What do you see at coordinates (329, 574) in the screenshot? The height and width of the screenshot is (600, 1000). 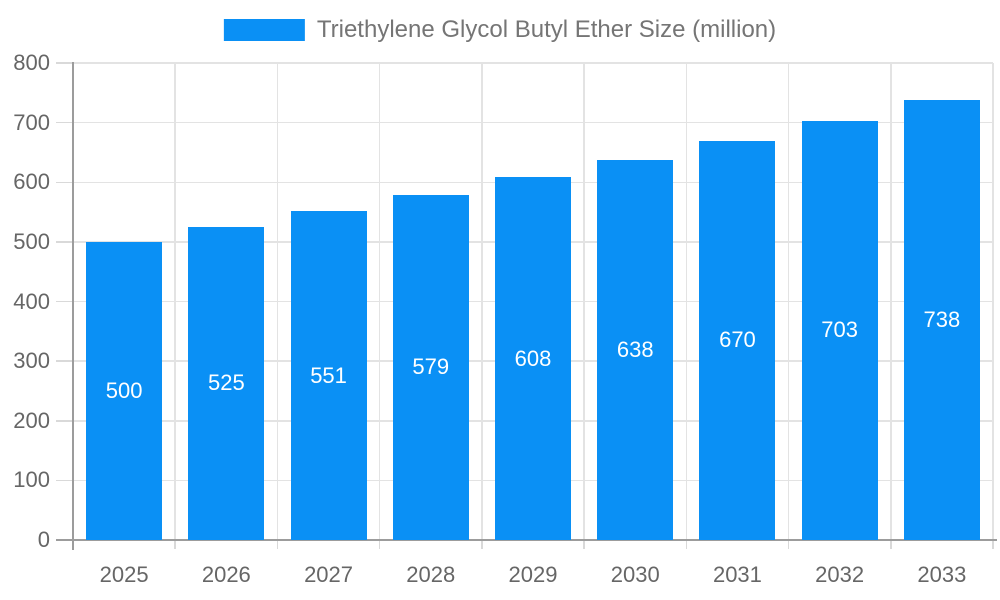 I see `x-tick-label: 2027` at bounding box center [329, 574].